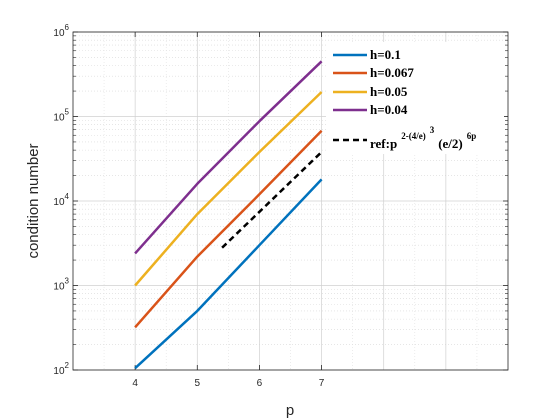  Describe the element at coordinates (290, 410) in the screenshot. I see `x-axis-label: p` at that location.